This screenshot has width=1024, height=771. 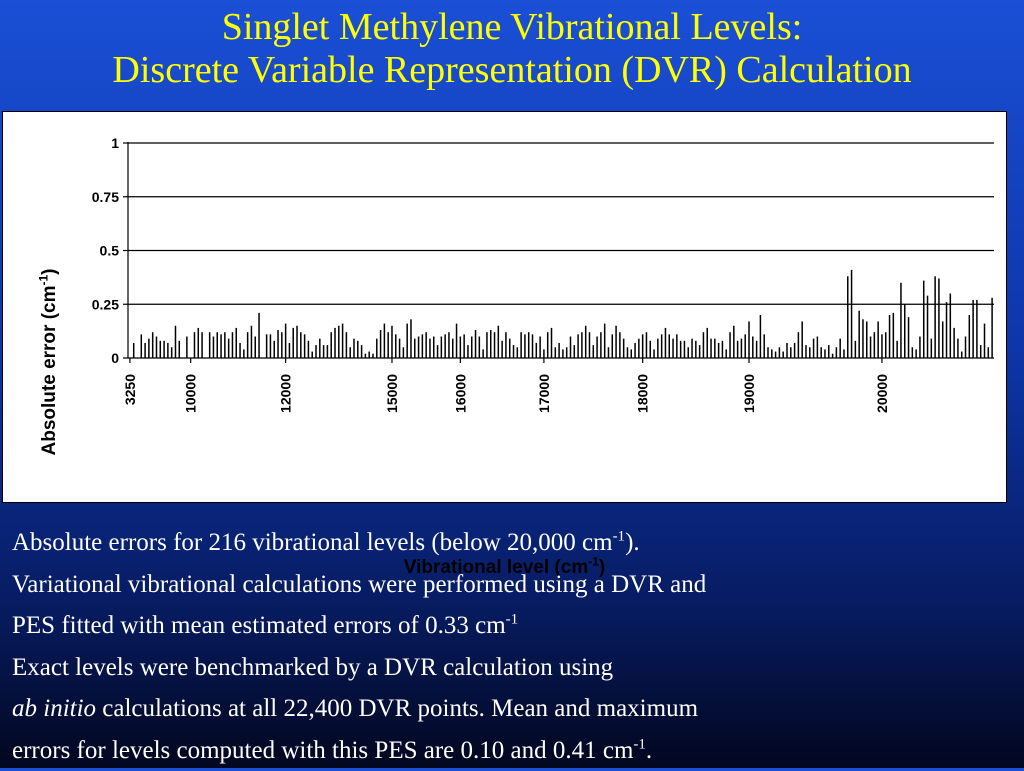 What do you see at coordinates (105, 304) in the screenshot?
I see `y-tick-label: 0.25` at bounding box center [105, 304].